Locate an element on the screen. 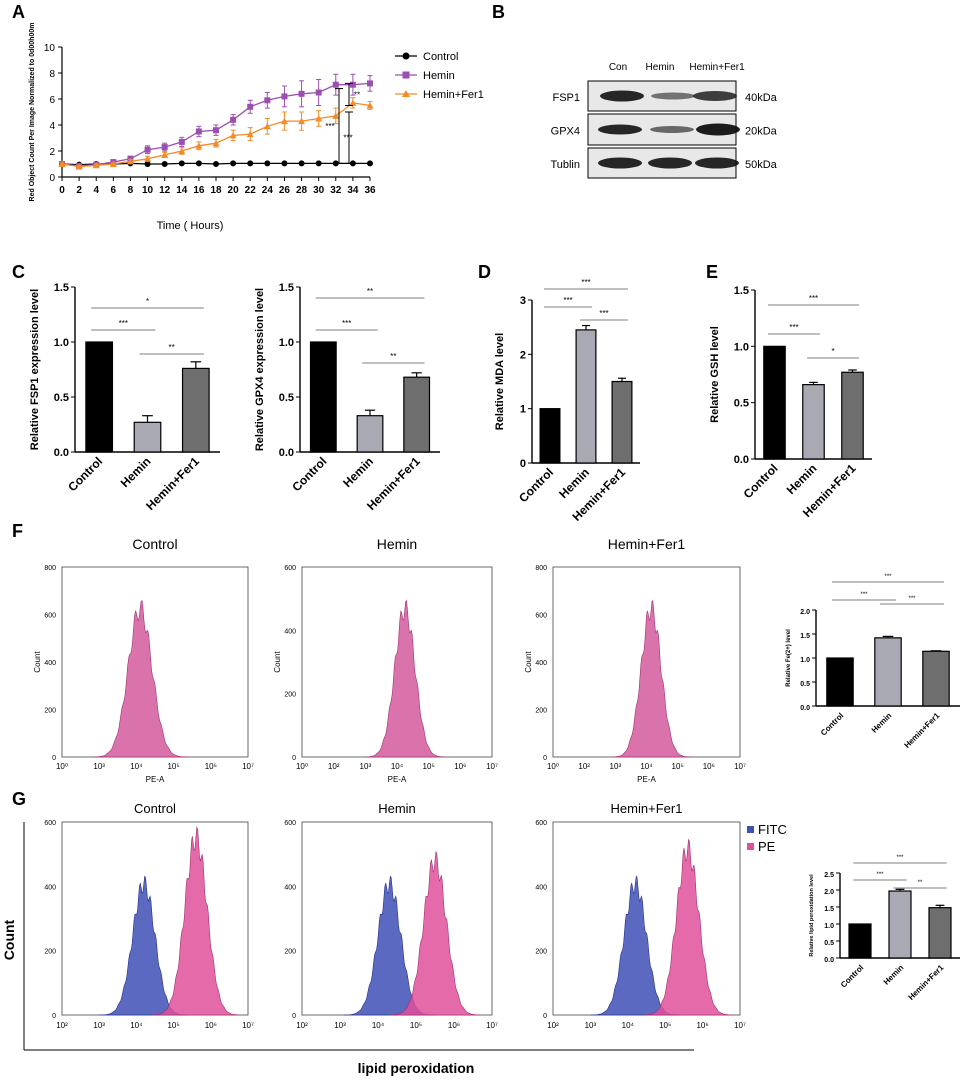 The height and width of the screenshot is (1081, 969). flow-title: Control is located at coordinates (154, 544).